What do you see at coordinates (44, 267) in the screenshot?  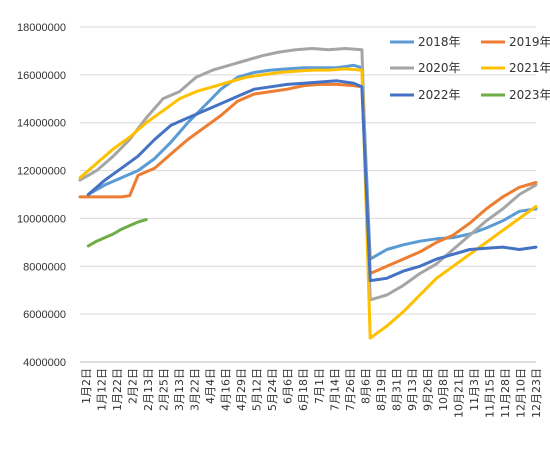 I see `y-tick-label: 8000000` at bounding box center [44, 267].